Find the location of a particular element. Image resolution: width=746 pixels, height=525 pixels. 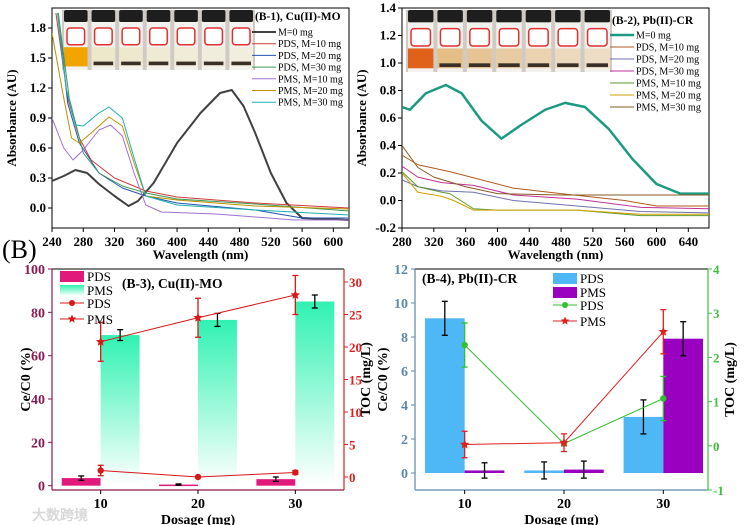

y-tick-label: 60 is located at coordinates (38, 357).